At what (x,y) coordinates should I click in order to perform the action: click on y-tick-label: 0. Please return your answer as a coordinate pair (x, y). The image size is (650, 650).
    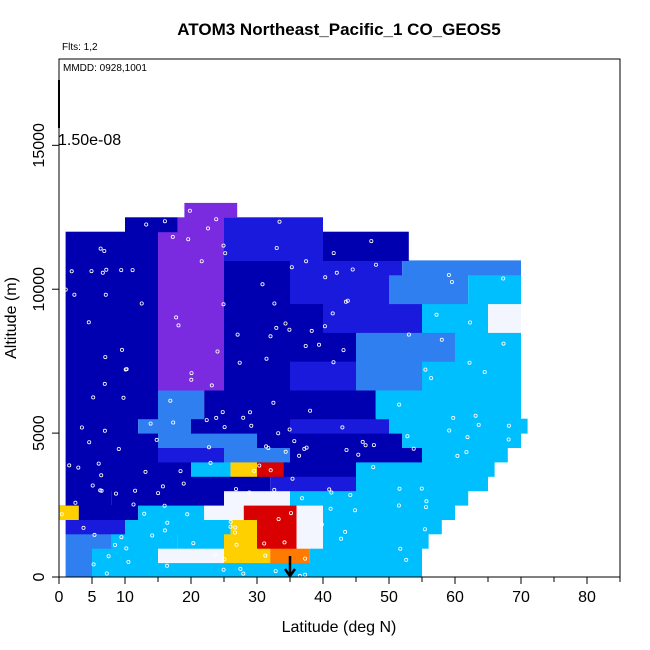
    Looking at the image, I should click on (39, 576).